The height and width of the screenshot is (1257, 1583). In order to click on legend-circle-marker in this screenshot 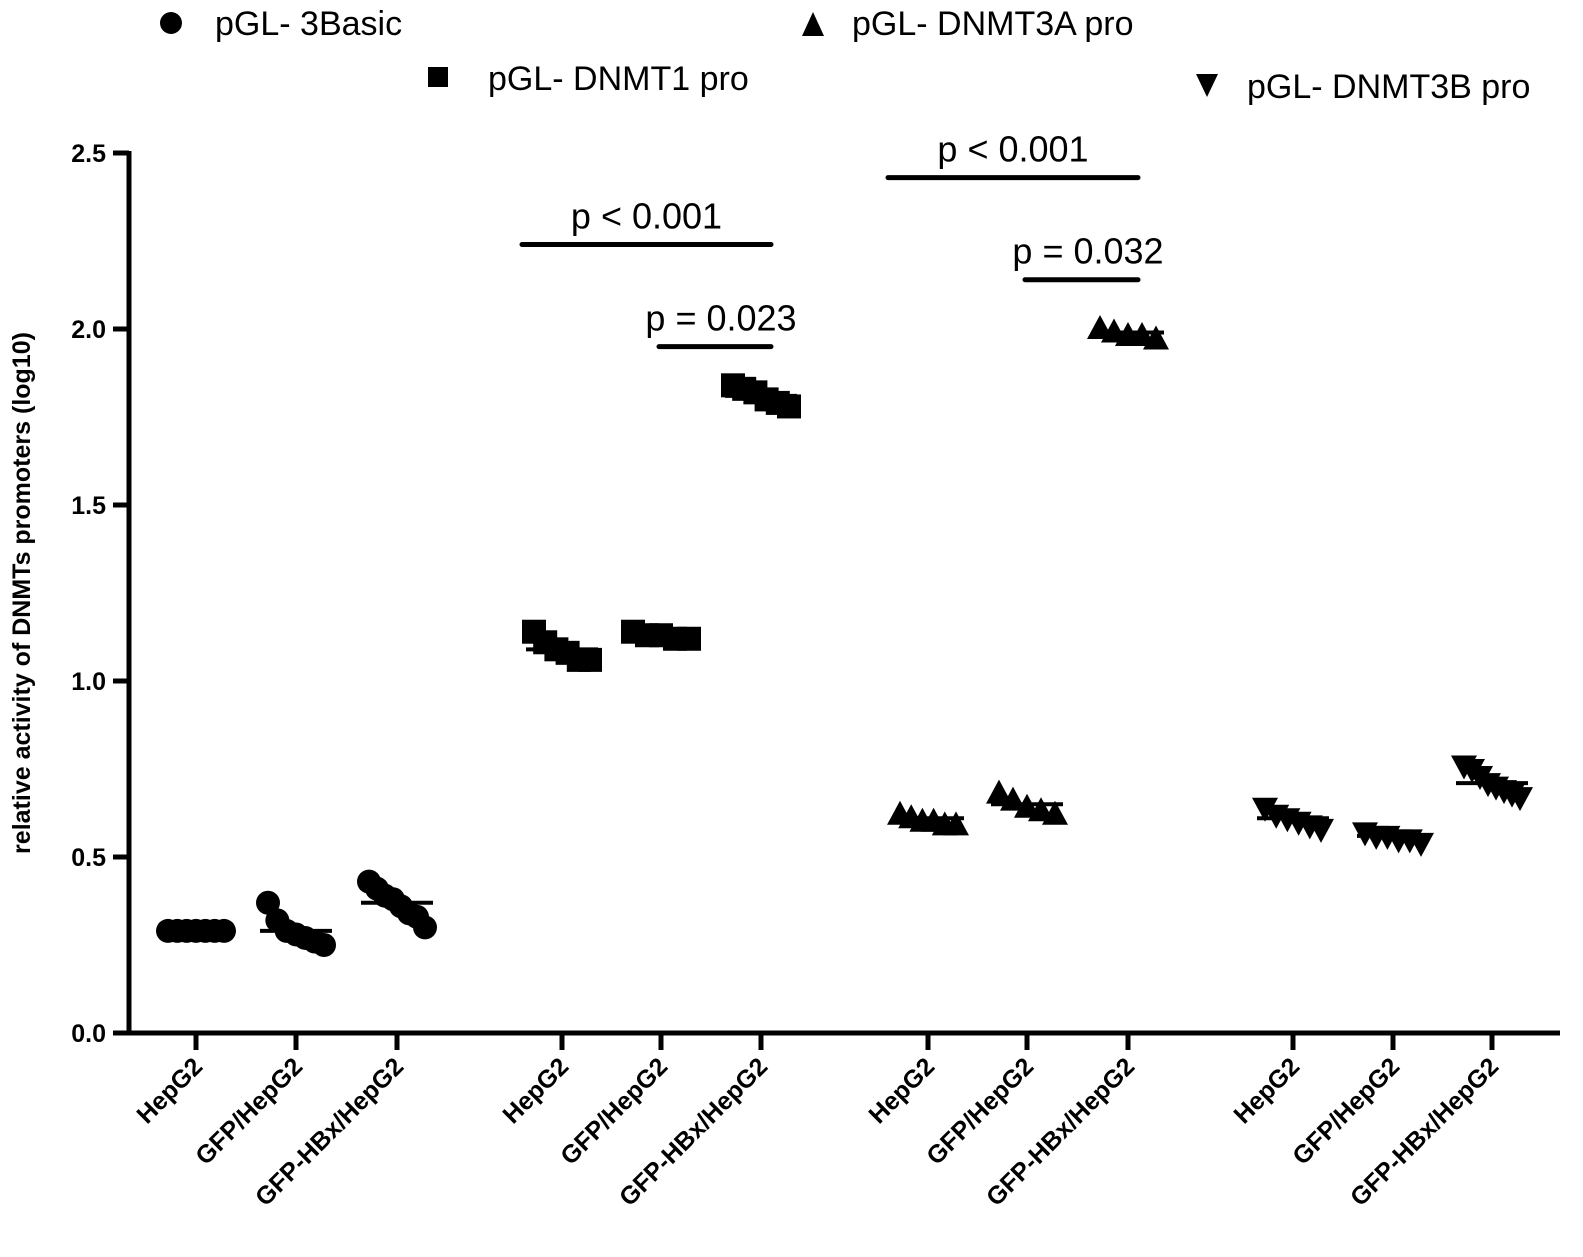, I will do `click(171, 23)`.